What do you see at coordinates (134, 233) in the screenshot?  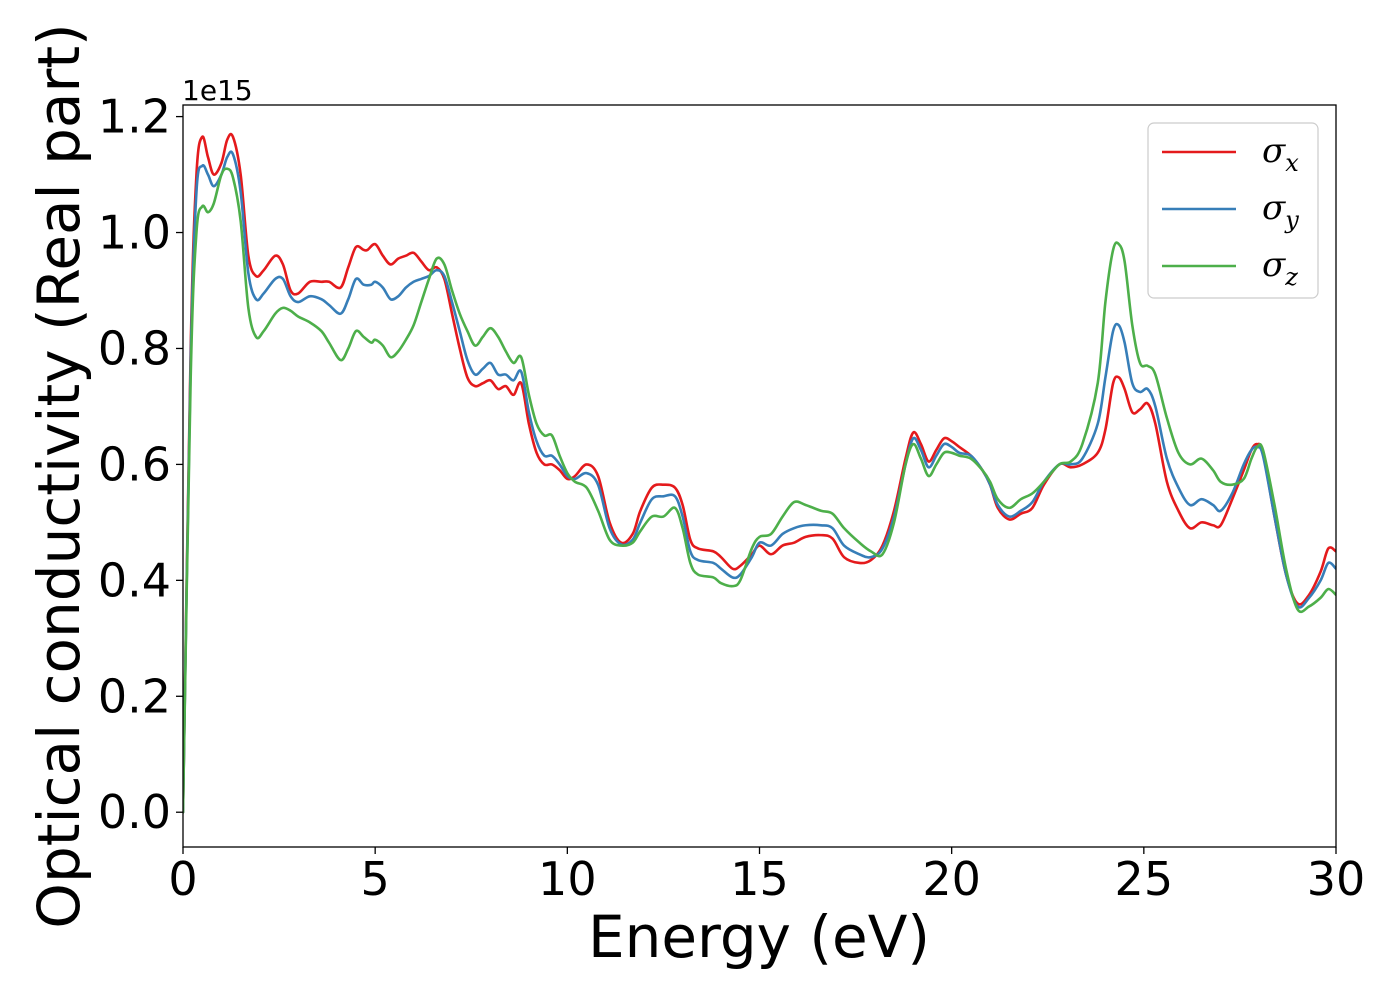 I see `y-tick-label: 1.0` at bounding box center [134, 233].